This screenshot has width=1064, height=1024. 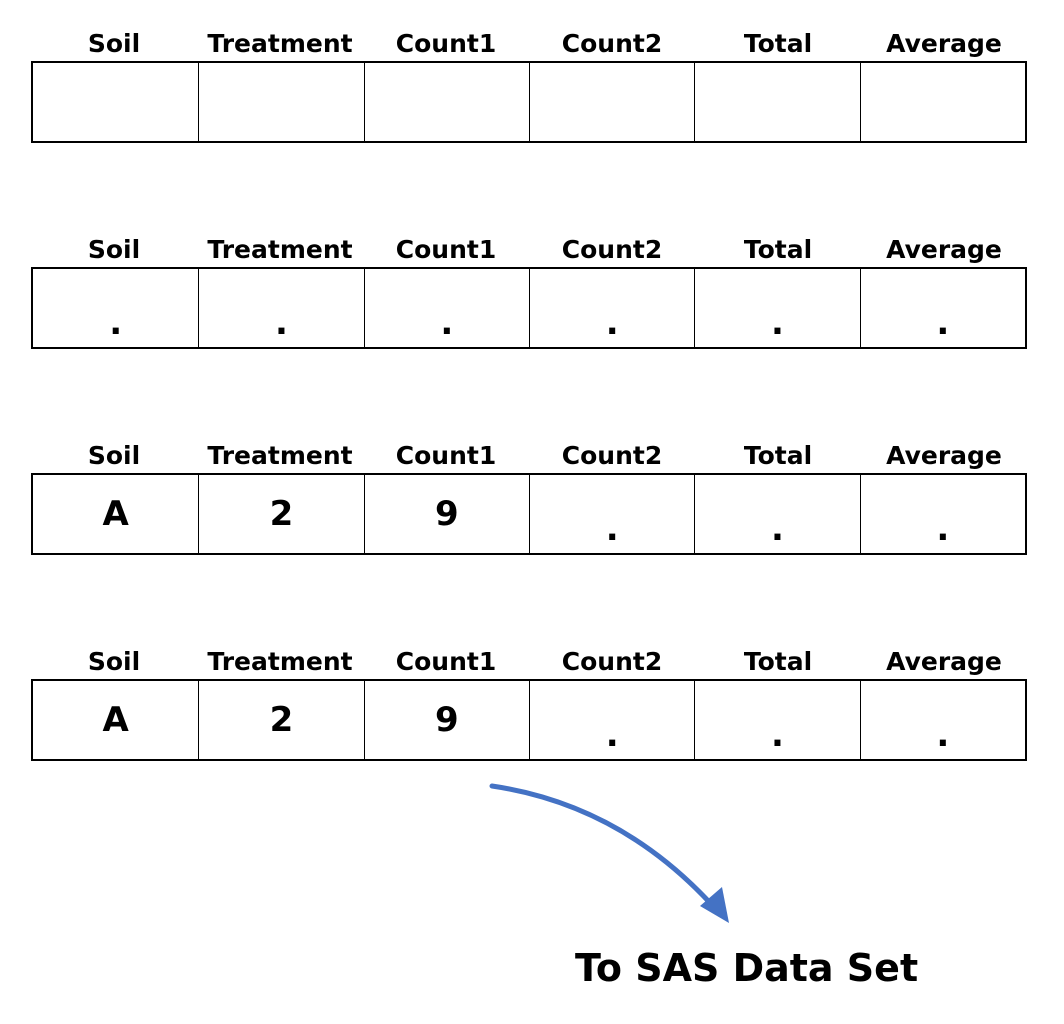 I want to click on value-soil: ., so click(x=115, y=308).